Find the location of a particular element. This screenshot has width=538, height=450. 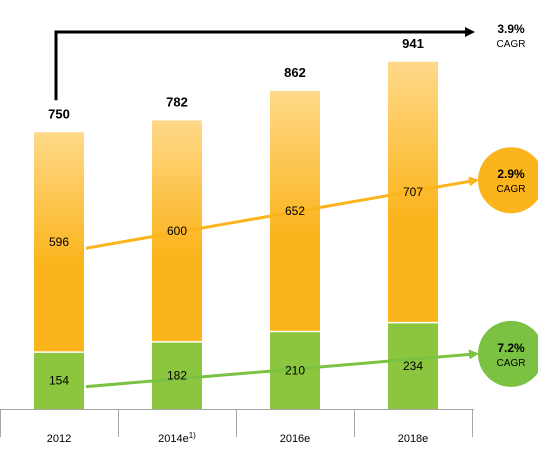

data-label-green: 210 is located at coordinates (295, 370).